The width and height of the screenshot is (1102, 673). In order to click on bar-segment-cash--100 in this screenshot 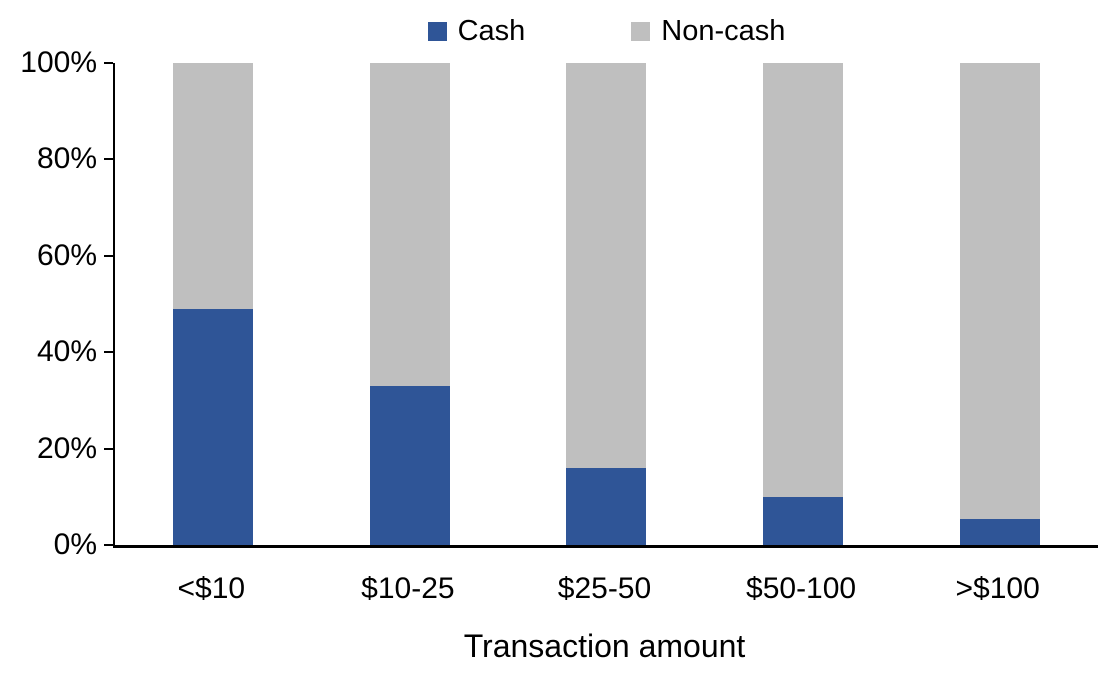, I will do `click(999, 531)`.